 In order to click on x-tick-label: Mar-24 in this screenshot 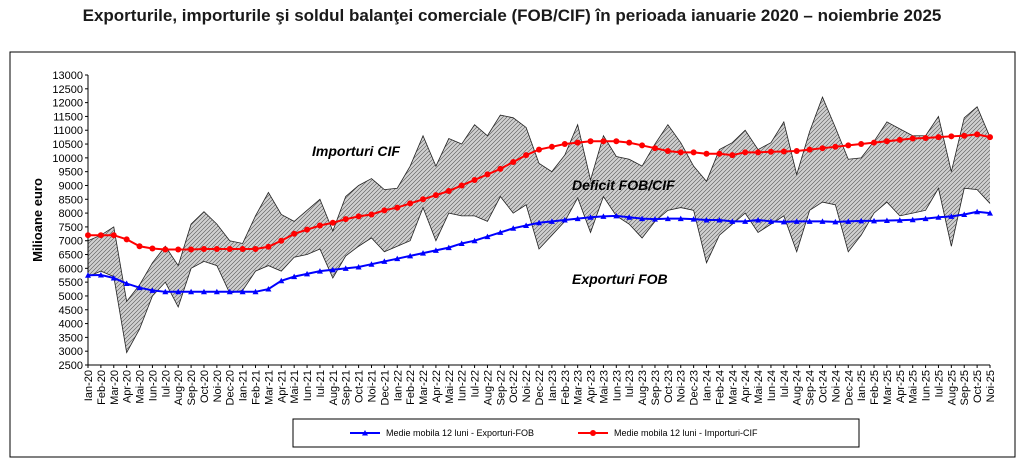, I will do `click(733, 387)`.